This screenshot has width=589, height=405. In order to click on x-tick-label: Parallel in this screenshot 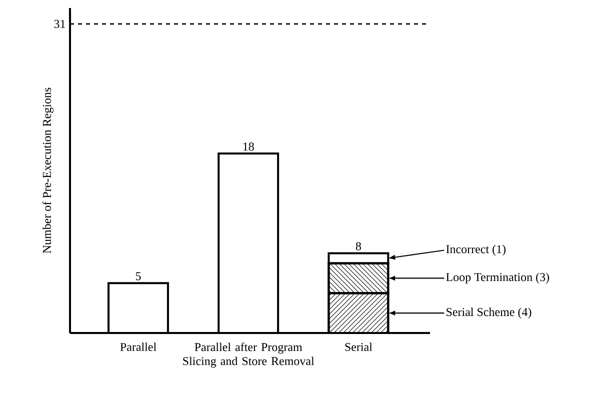, I will do `click(138, 347)`.